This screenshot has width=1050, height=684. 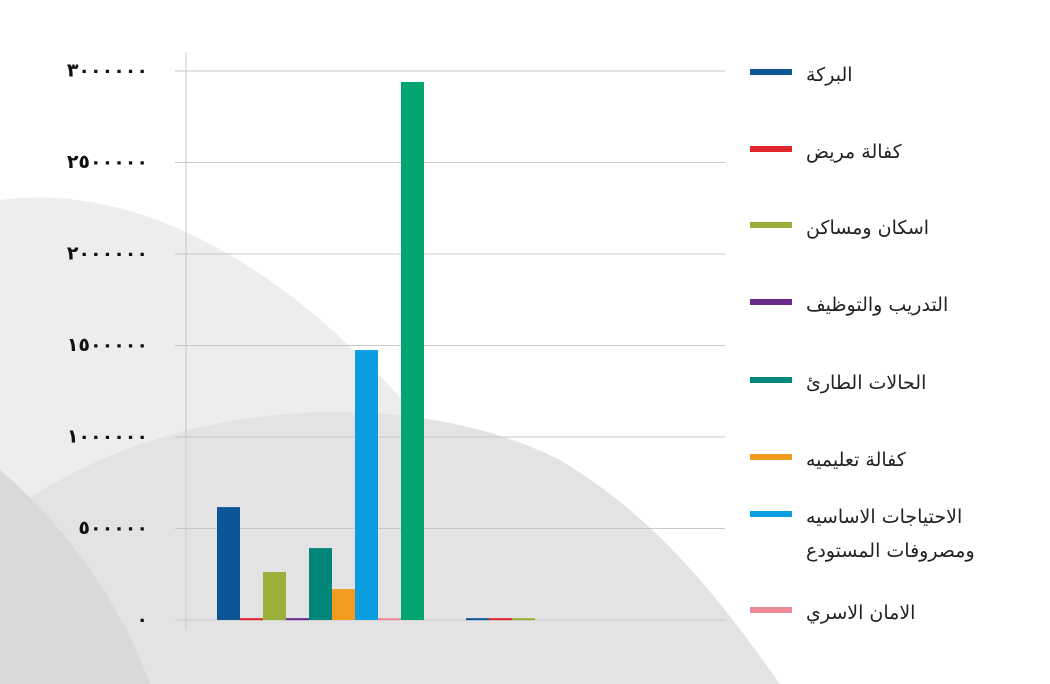 I want to click on legend-item: الحالات الطارئ, so click(x=885, y=383).